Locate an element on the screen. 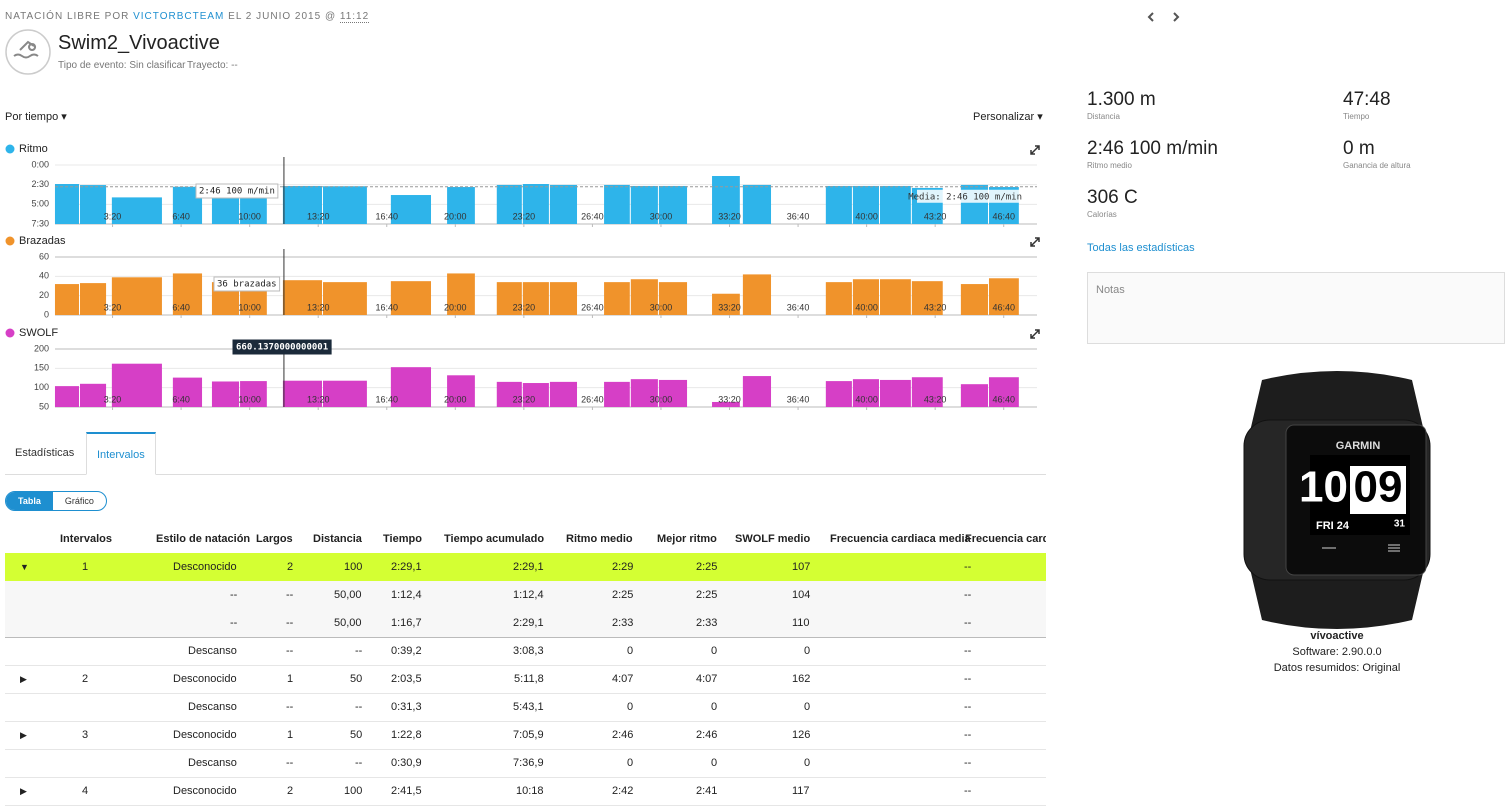 The image size is (1505, 811). column-header: Frecuencia cardiaca máxima is located at coordinates (1005, 539).